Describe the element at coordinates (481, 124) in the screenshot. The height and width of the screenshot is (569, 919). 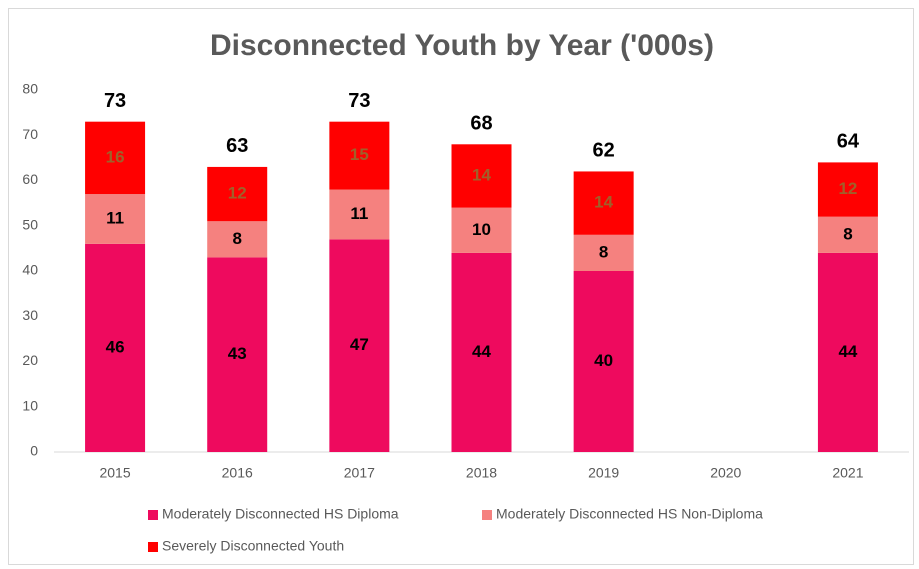
I see `total-label: 68` at that location.